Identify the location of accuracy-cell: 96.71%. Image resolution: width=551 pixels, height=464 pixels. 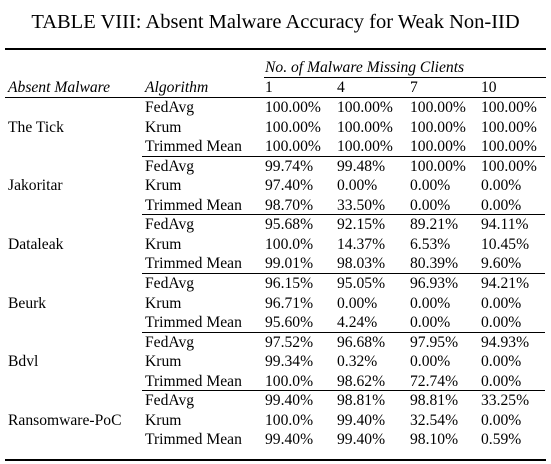
(289, 303).